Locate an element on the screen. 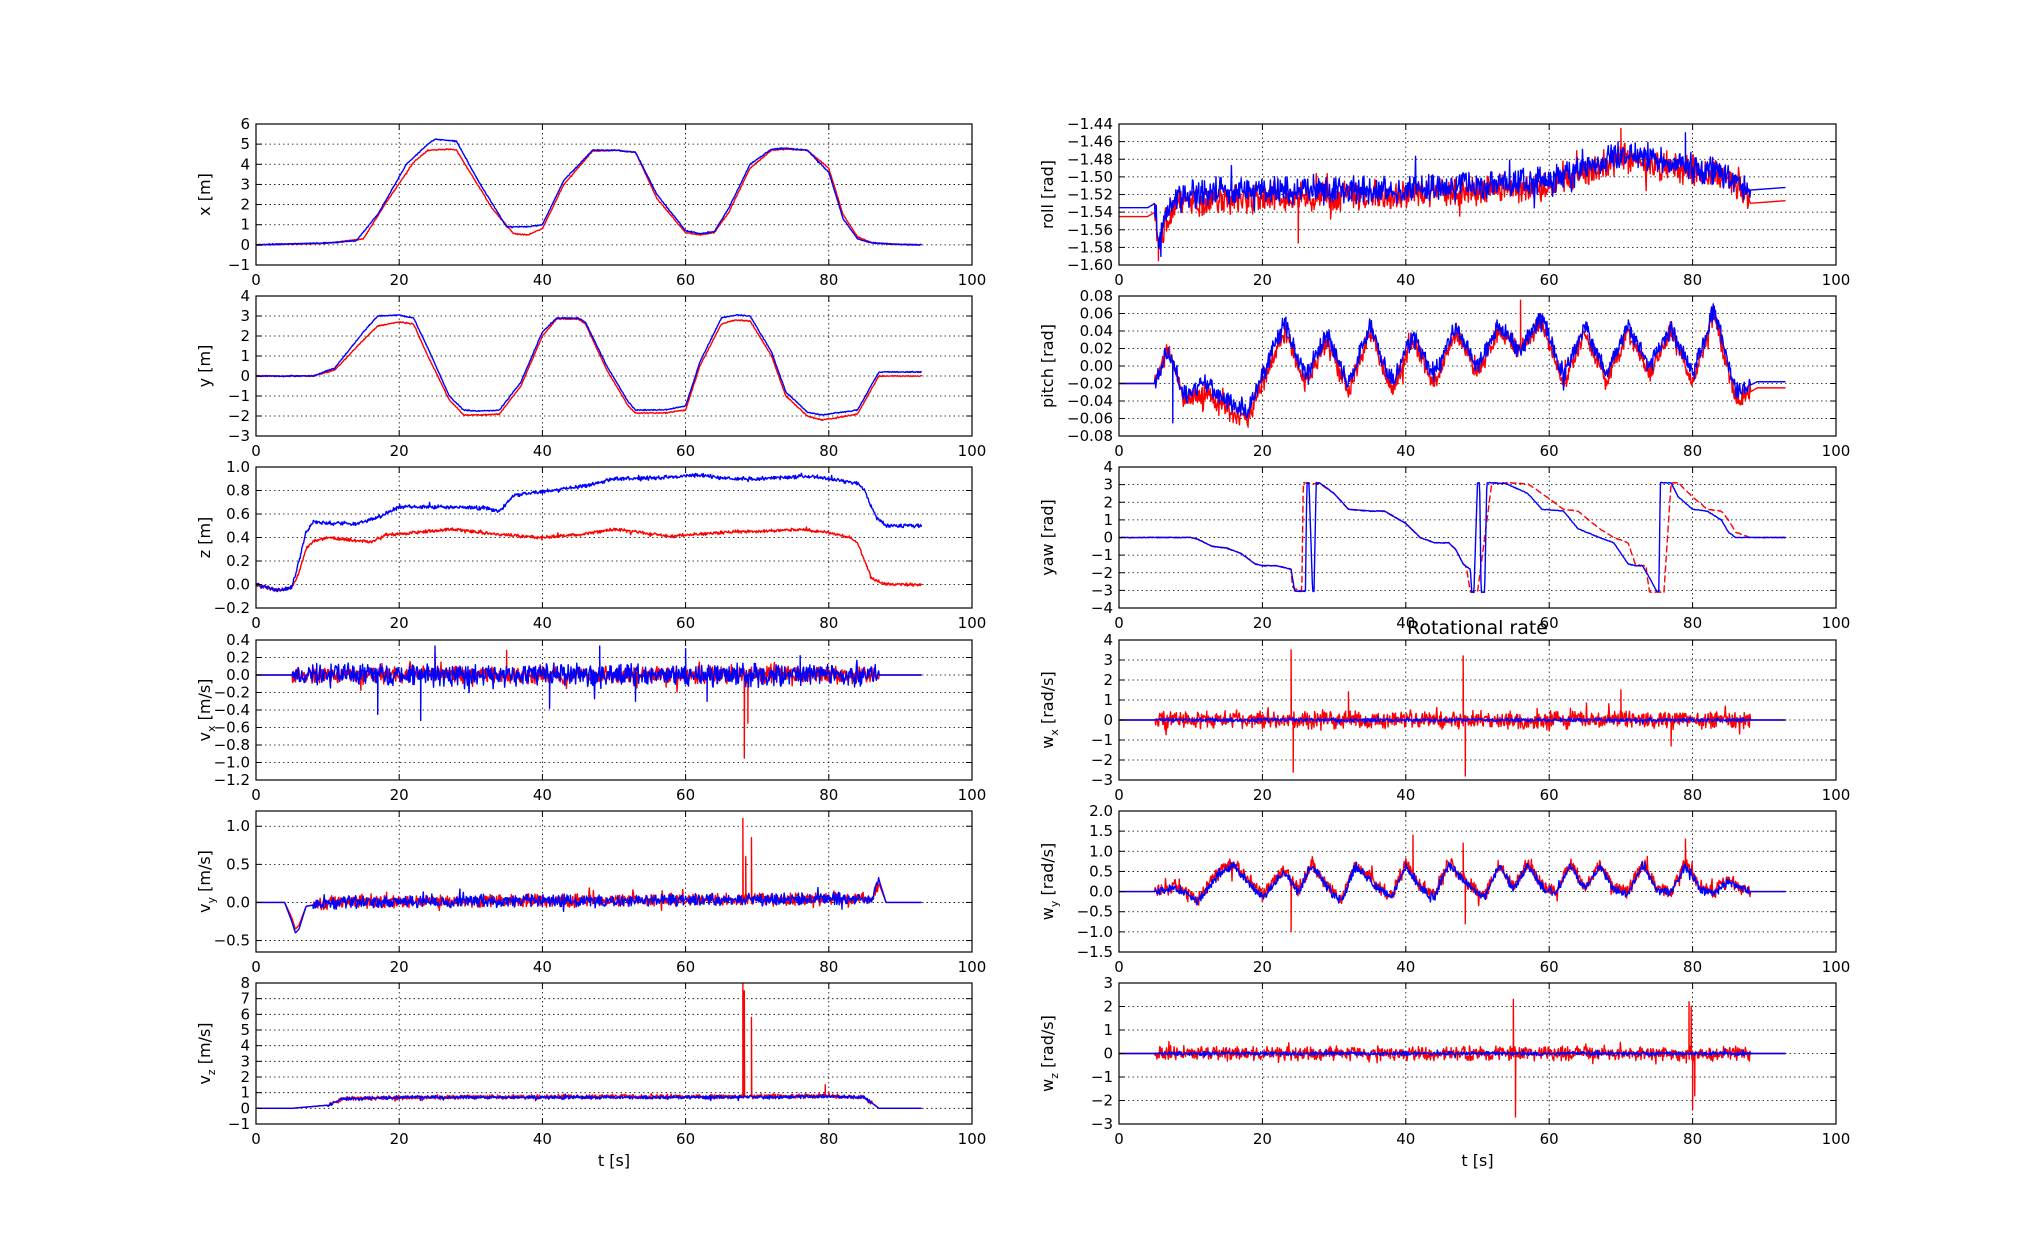 This screenshot has height=1240, width=2018. y-tick-label: −0.8 is located at coordinates (232, 745).